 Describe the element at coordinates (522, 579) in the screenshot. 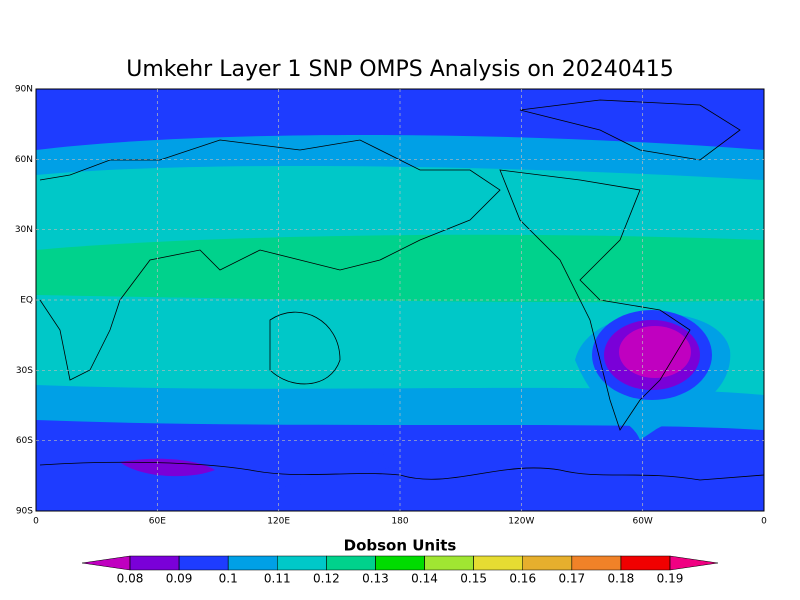

I see `colorbar-tick-label: 0.16` at that location.